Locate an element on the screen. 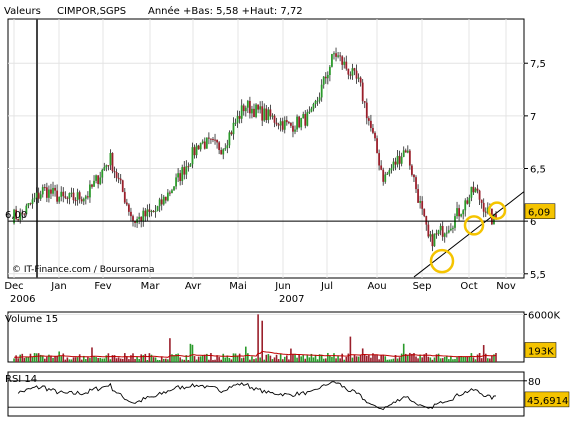  x-tick-label: Fev is located at coordinates (102, 286).